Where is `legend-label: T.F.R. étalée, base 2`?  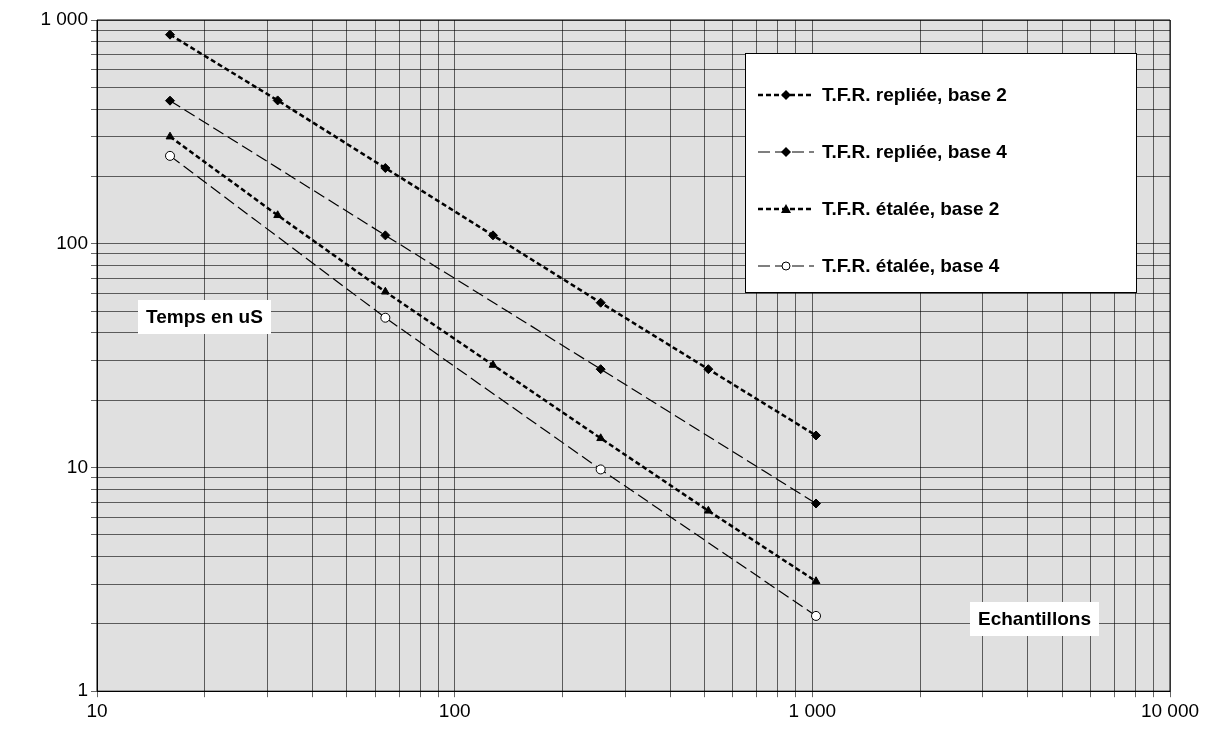
legend-label: T.F.R. étalée, base 2 is located at coordinates (911, 208).